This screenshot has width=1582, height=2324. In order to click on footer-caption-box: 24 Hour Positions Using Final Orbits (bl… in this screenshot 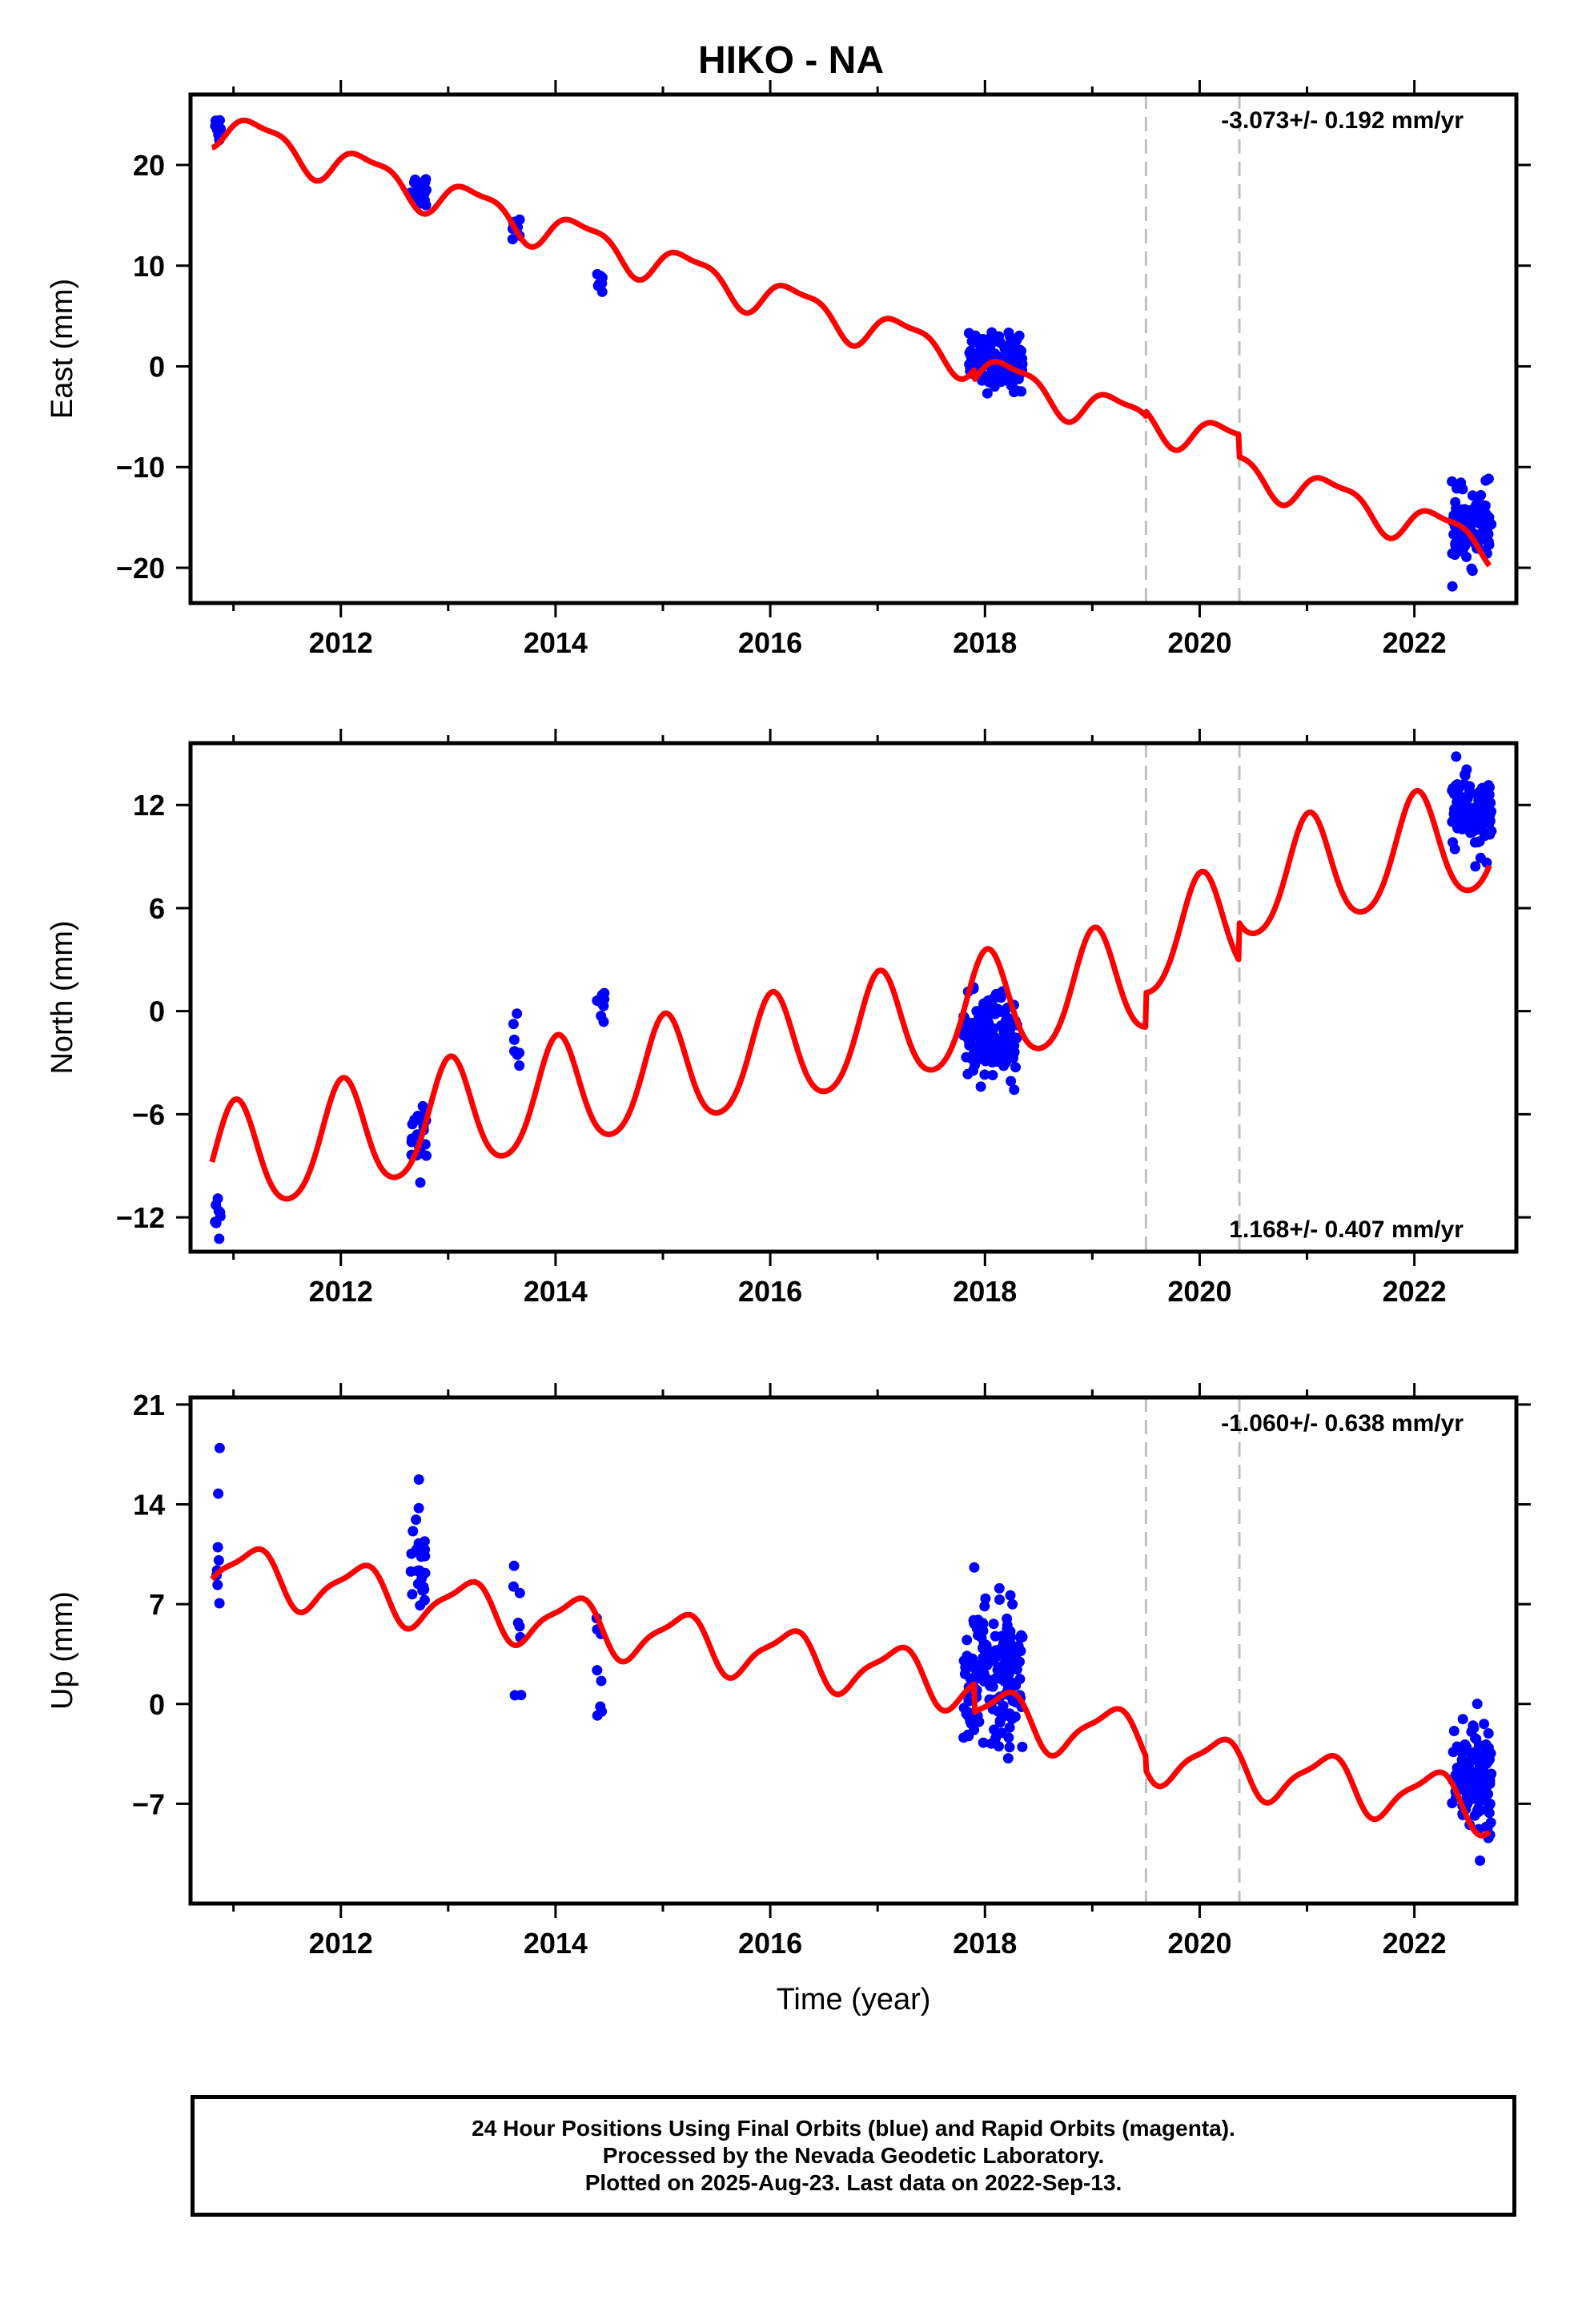, I will do `click(853, 2156)`.